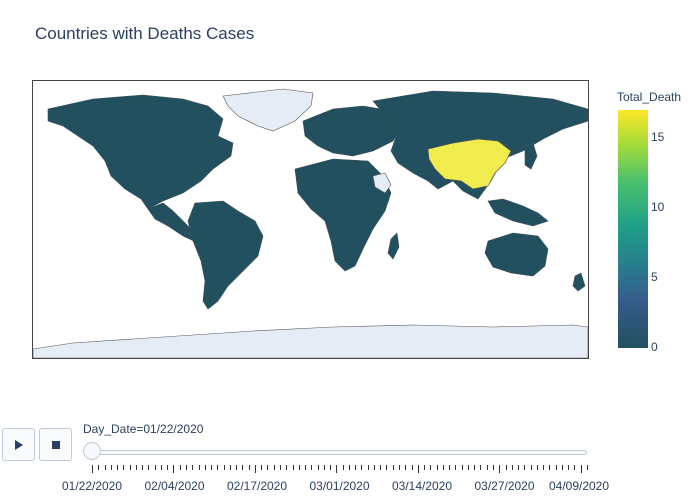  What do you see at coordinates (382, 183) in the screenshot?
I see `arabia` at bounding box center [382, 183].